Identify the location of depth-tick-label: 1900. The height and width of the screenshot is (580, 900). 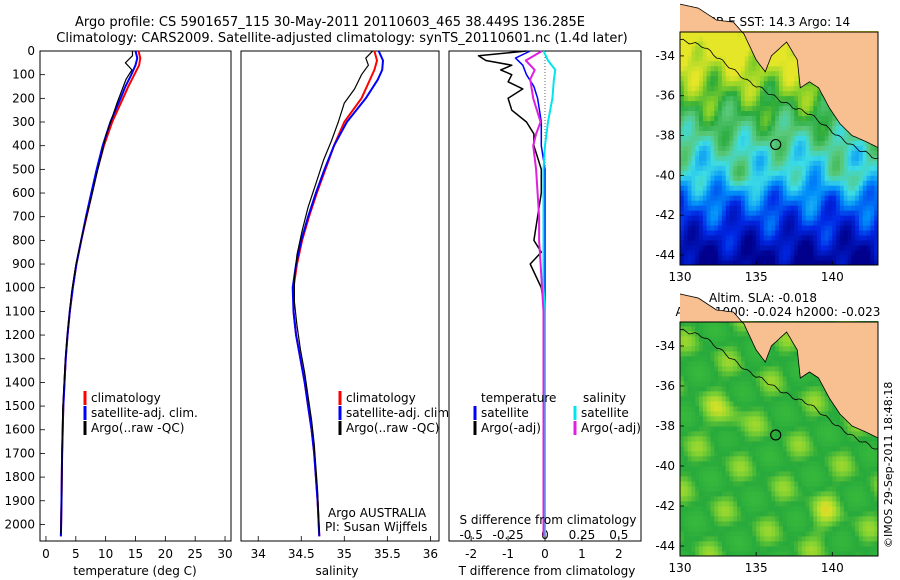
(19, 501).